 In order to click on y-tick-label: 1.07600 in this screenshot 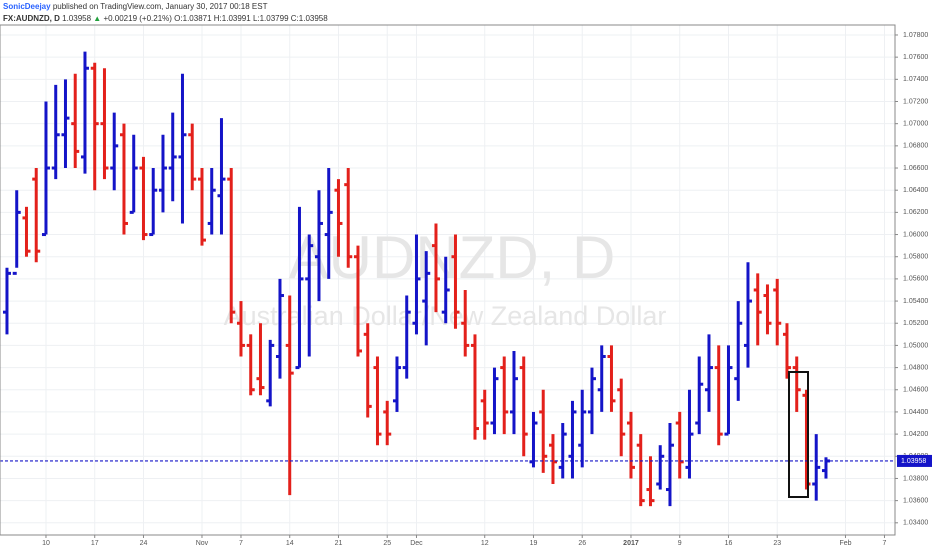, I will do `click(915, 57)`.